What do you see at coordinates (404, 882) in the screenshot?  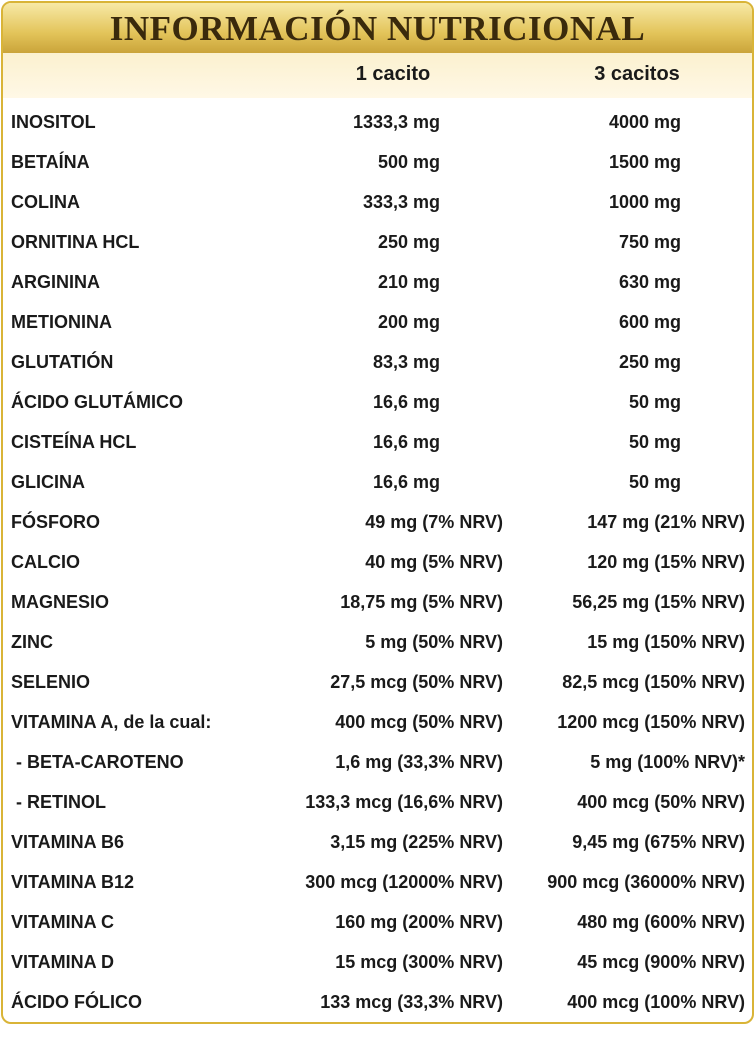 I see `value-1-cacito: 300 mcg (12000% NRV)` at bounding box center [404, 882].